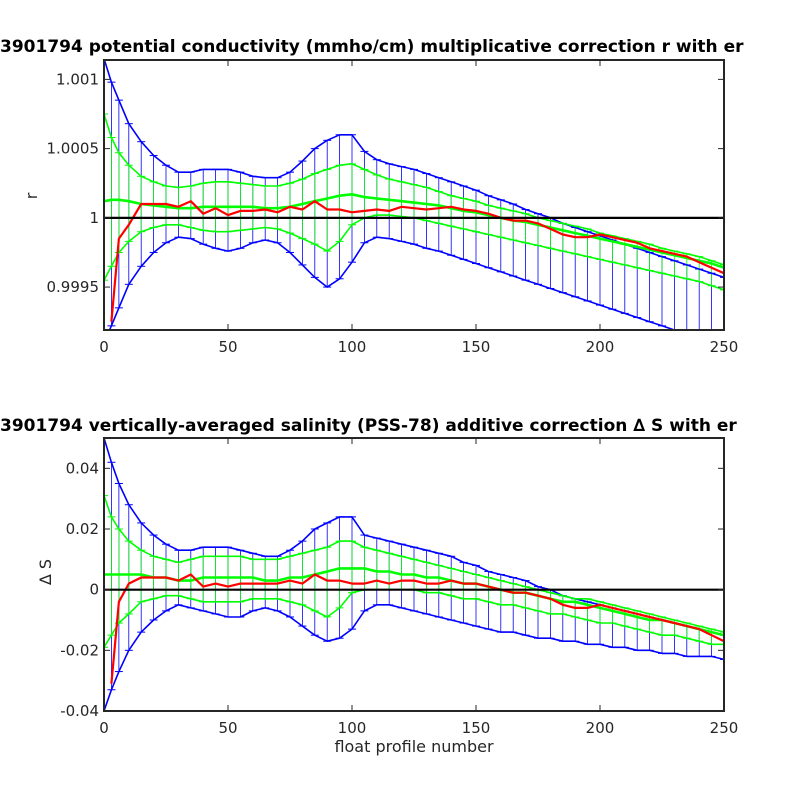 This screenshot has width=800, height=800. What do you see at coordinates (73, 149) in the screenshot?
I see `y-tick-label: 1.0005` at bounding box center [73, 149].